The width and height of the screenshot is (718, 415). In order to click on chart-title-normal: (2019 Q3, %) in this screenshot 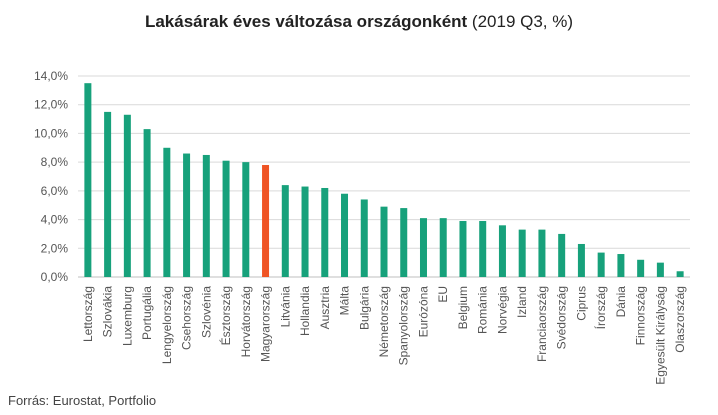, I will do `click(520, 21)`.